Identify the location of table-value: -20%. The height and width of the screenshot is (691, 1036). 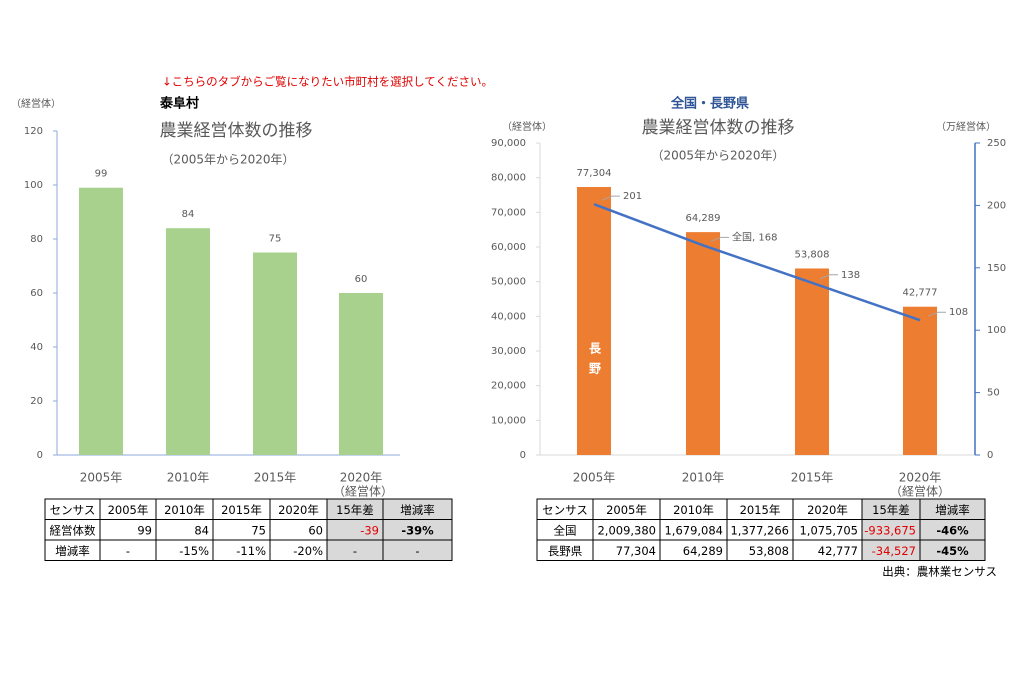
(308, 551).